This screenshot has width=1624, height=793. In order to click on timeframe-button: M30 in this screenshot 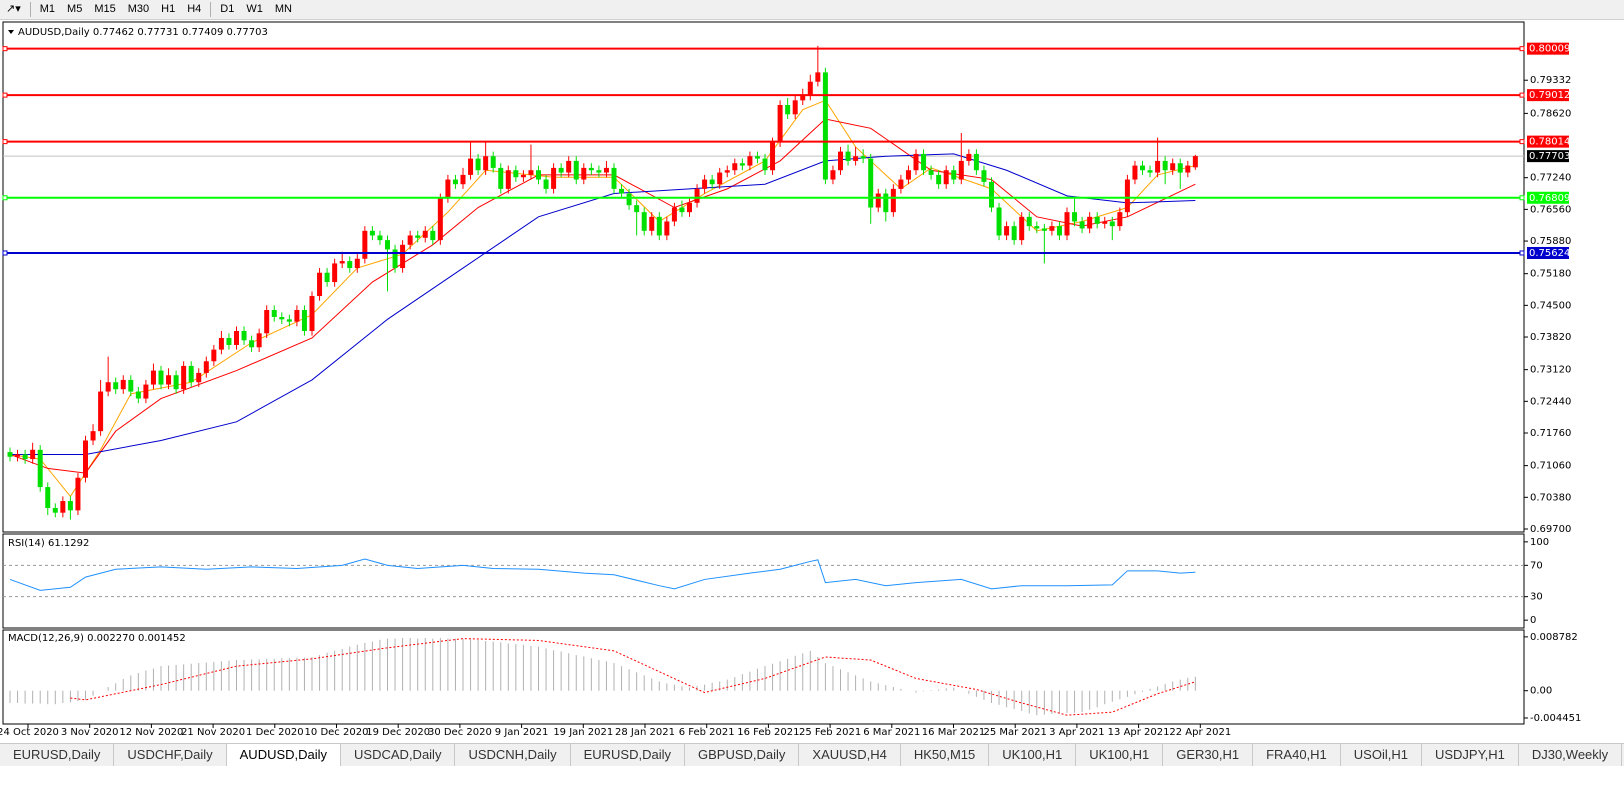, I will do `click(138, 9)`.